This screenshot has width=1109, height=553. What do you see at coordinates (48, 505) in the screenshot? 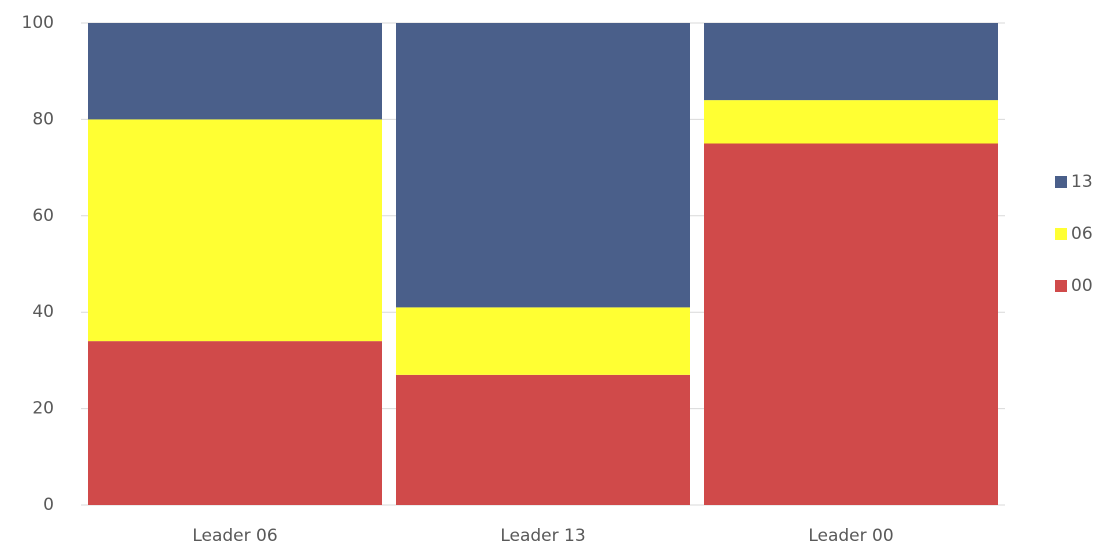
I see `y-tick-label: 0` at bounding box center [48, 505].